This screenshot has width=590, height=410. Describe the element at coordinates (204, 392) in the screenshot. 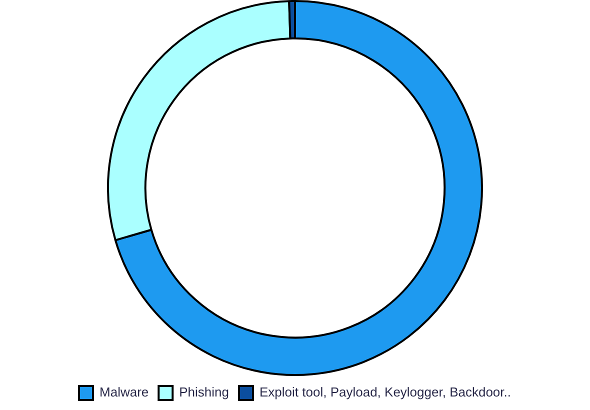

I see `legend-label: Phishing` at that location.